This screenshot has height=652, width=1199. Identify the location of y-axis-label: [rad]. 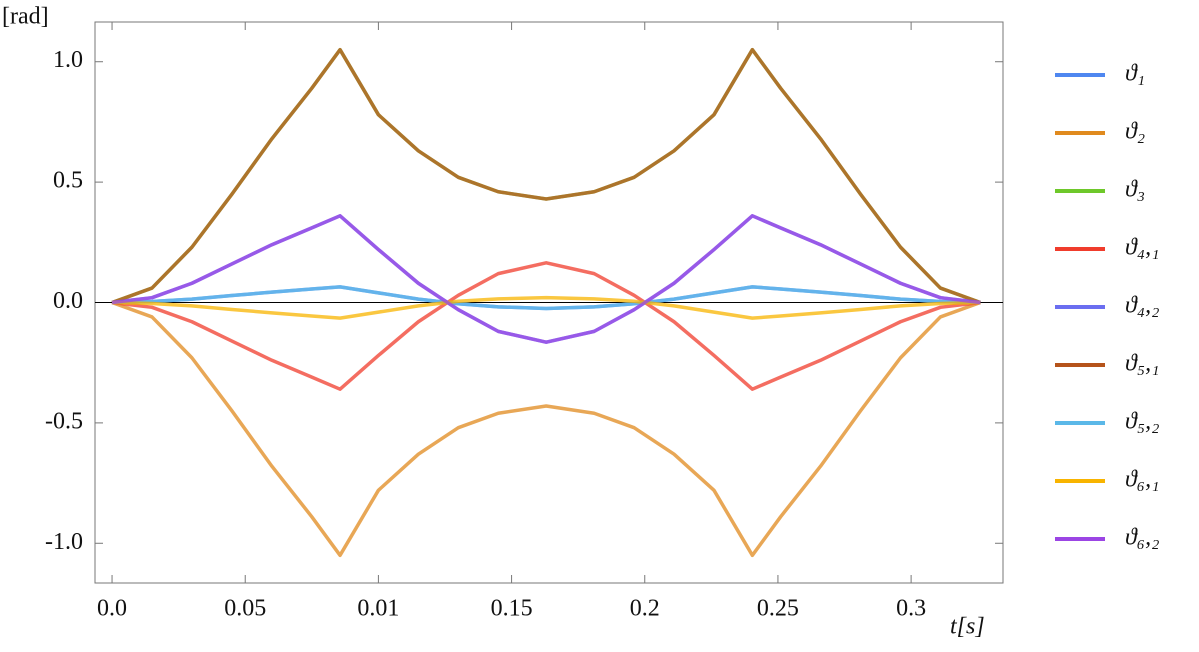
(25, 17).